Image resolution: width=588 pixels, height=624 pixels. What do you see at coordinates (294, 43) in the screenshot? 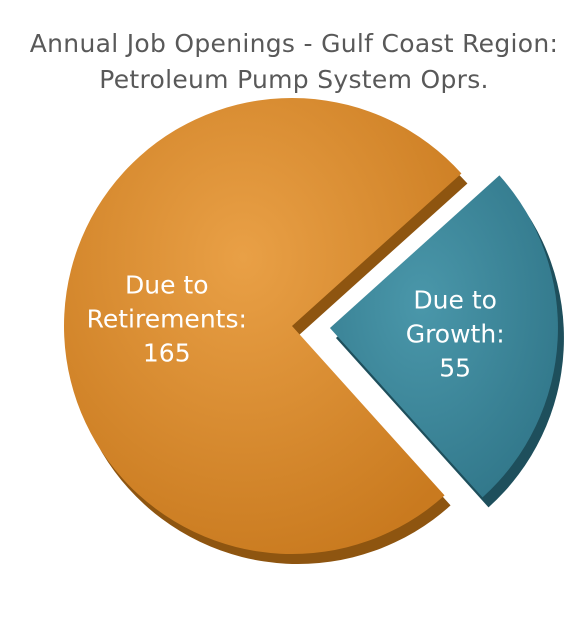
I see `chart-title-line-1: Annual Job Openings - Gulf Coast Region:` at bounding box center [294, 43].